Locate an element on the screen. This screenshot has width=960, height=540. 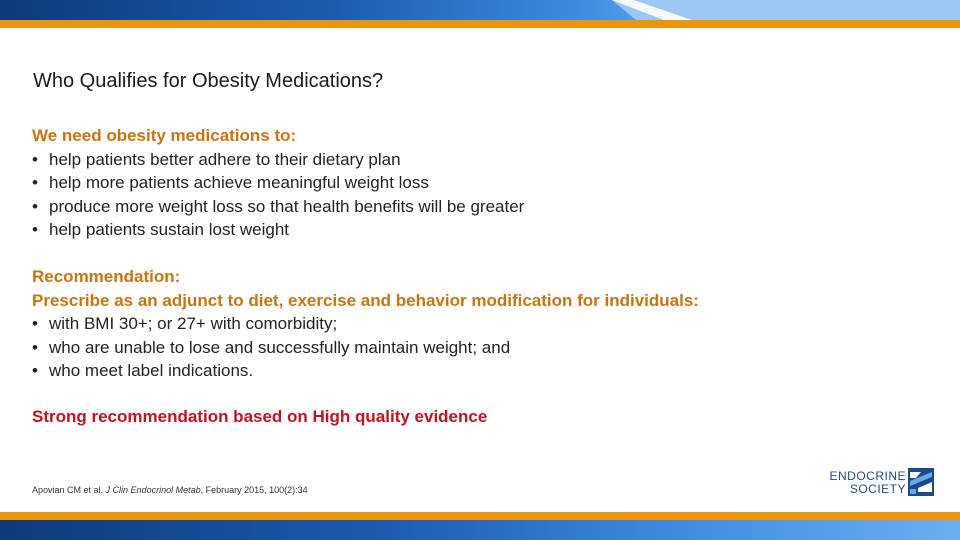
needs-heading: We need obesity medications to: is located at coordinates (164, 135).